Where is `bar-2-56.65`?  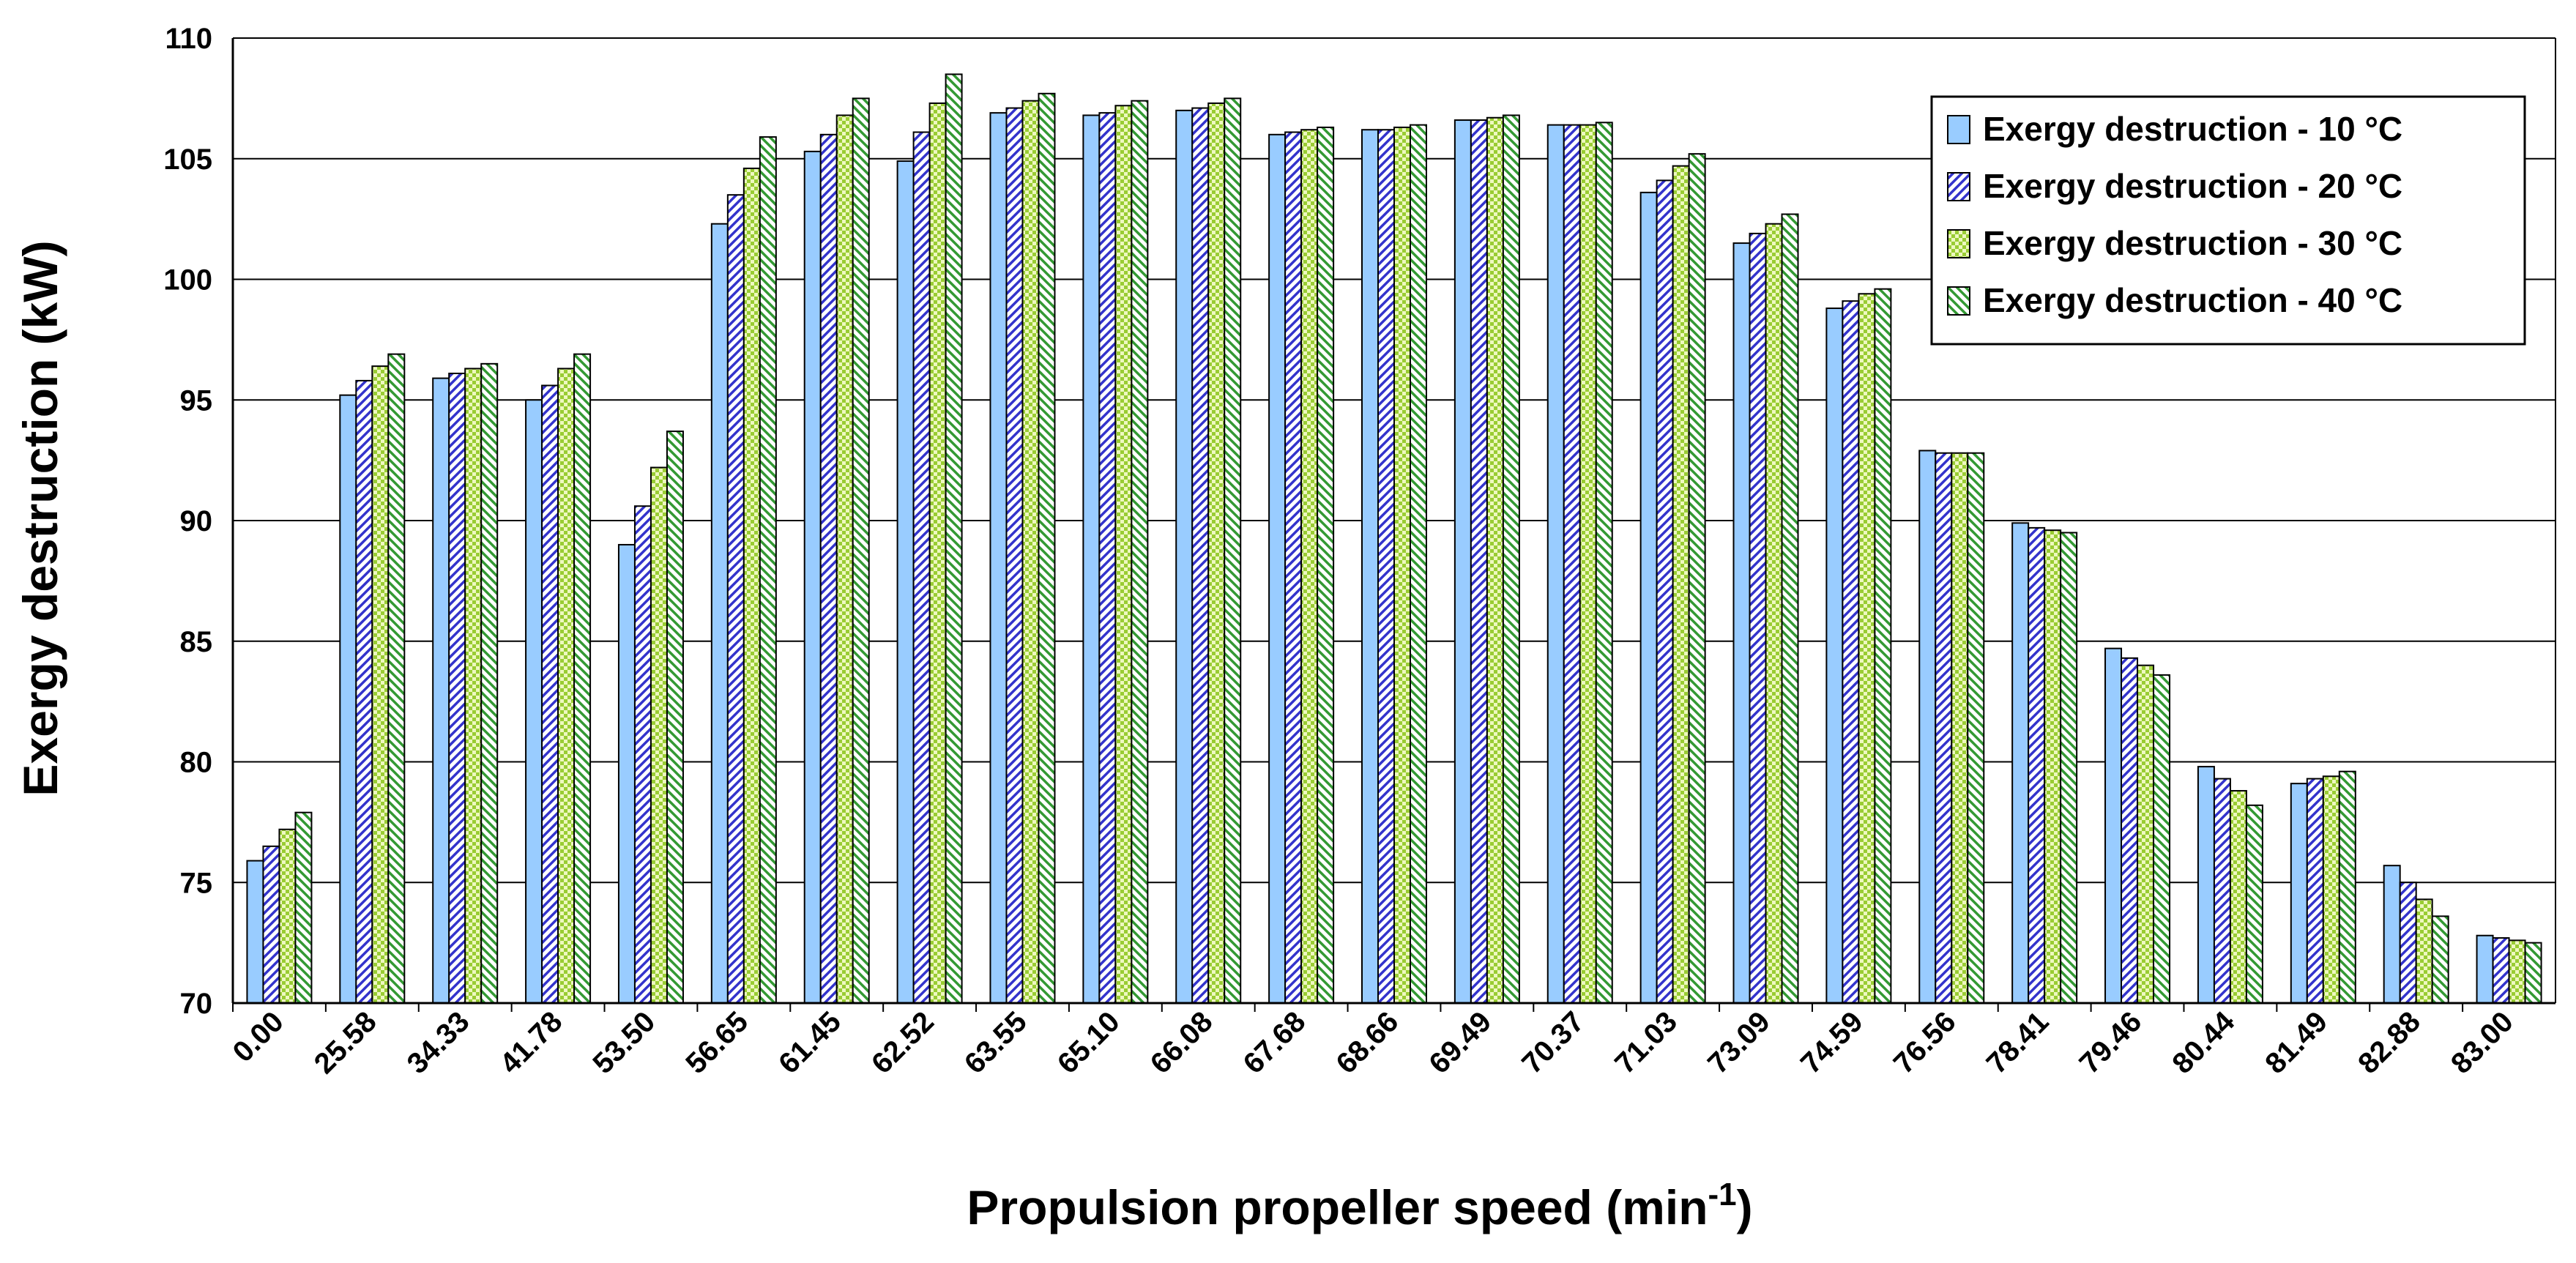 bar-2-56.65 is located at coordinates (735, 599).